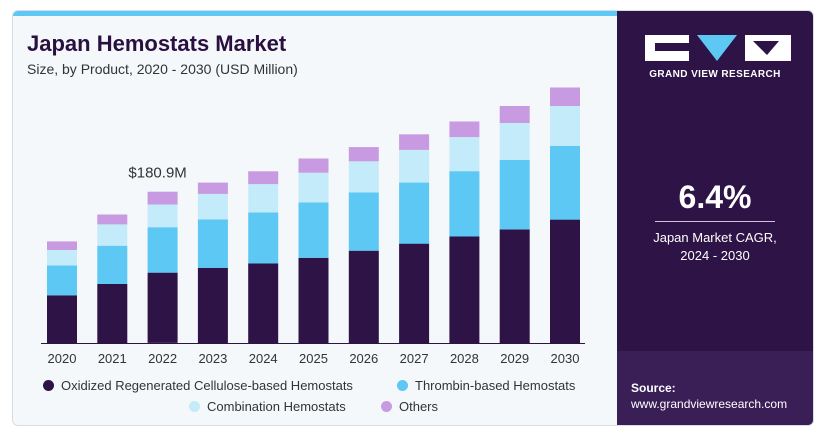 This screenshot has width=819, height=433. I want to click on bar-oxidized-2028, so click(464, 289).